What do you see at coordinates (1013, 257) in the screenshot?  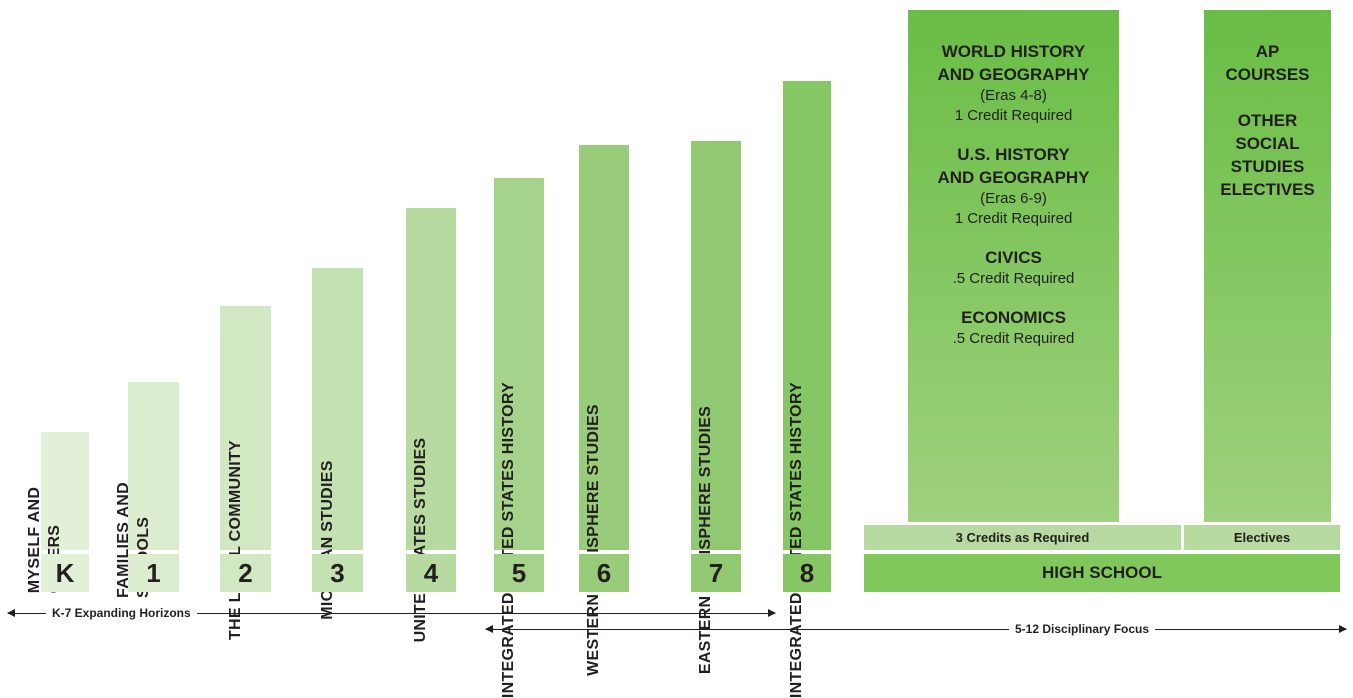 I see `course-title: CIVICS` at bounding box center [1013, 257].